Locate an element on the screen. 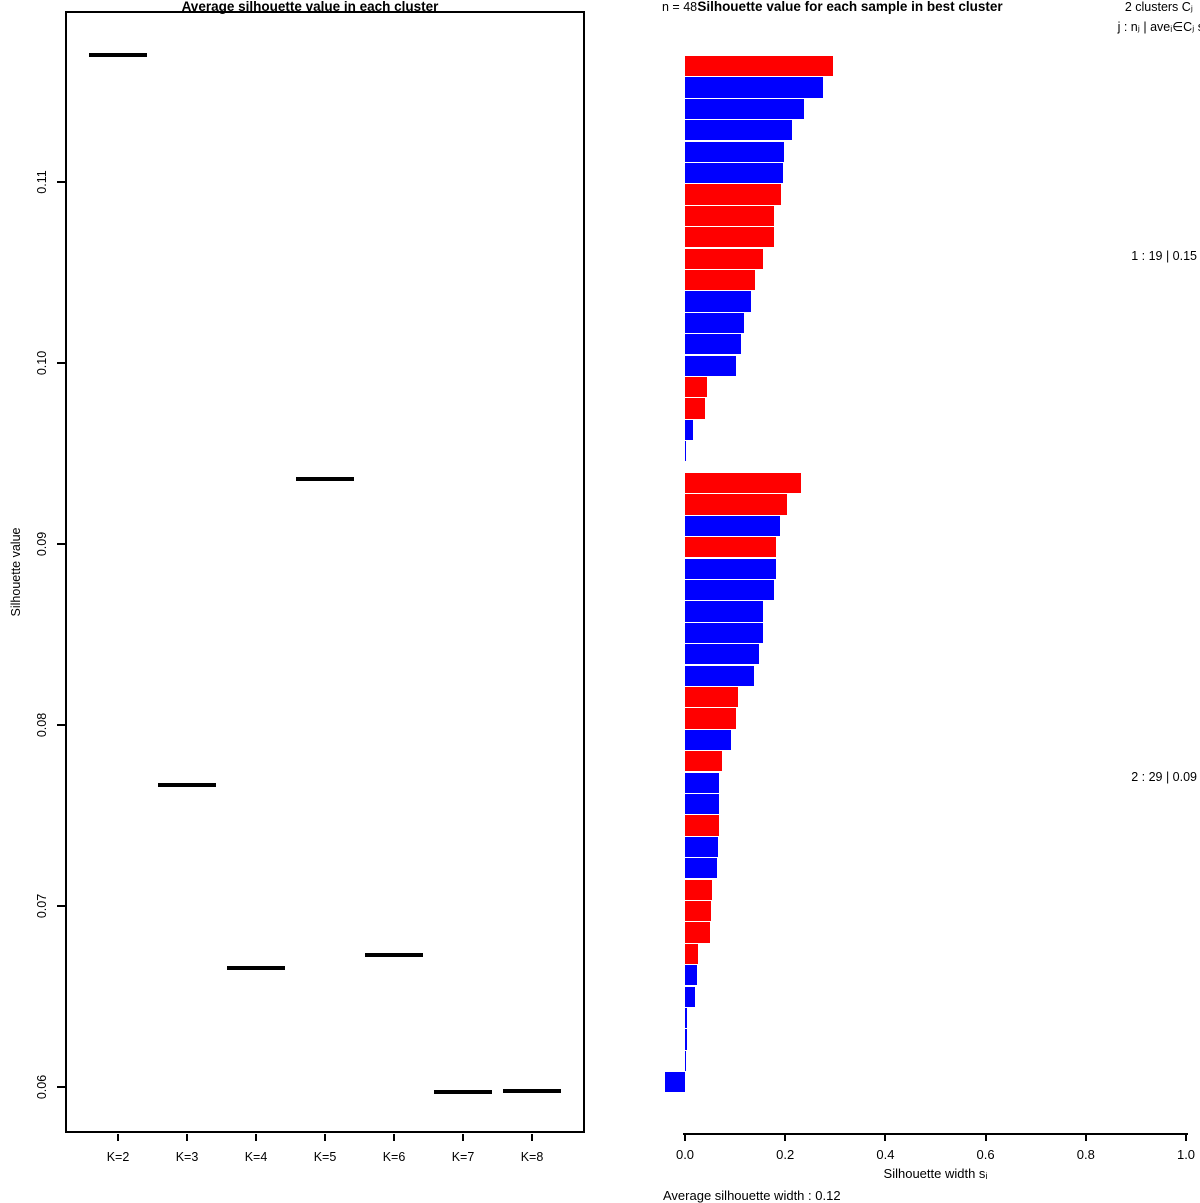  left-chart-title: Average silhouette value in each cluster is located at coordinates (310, 7).